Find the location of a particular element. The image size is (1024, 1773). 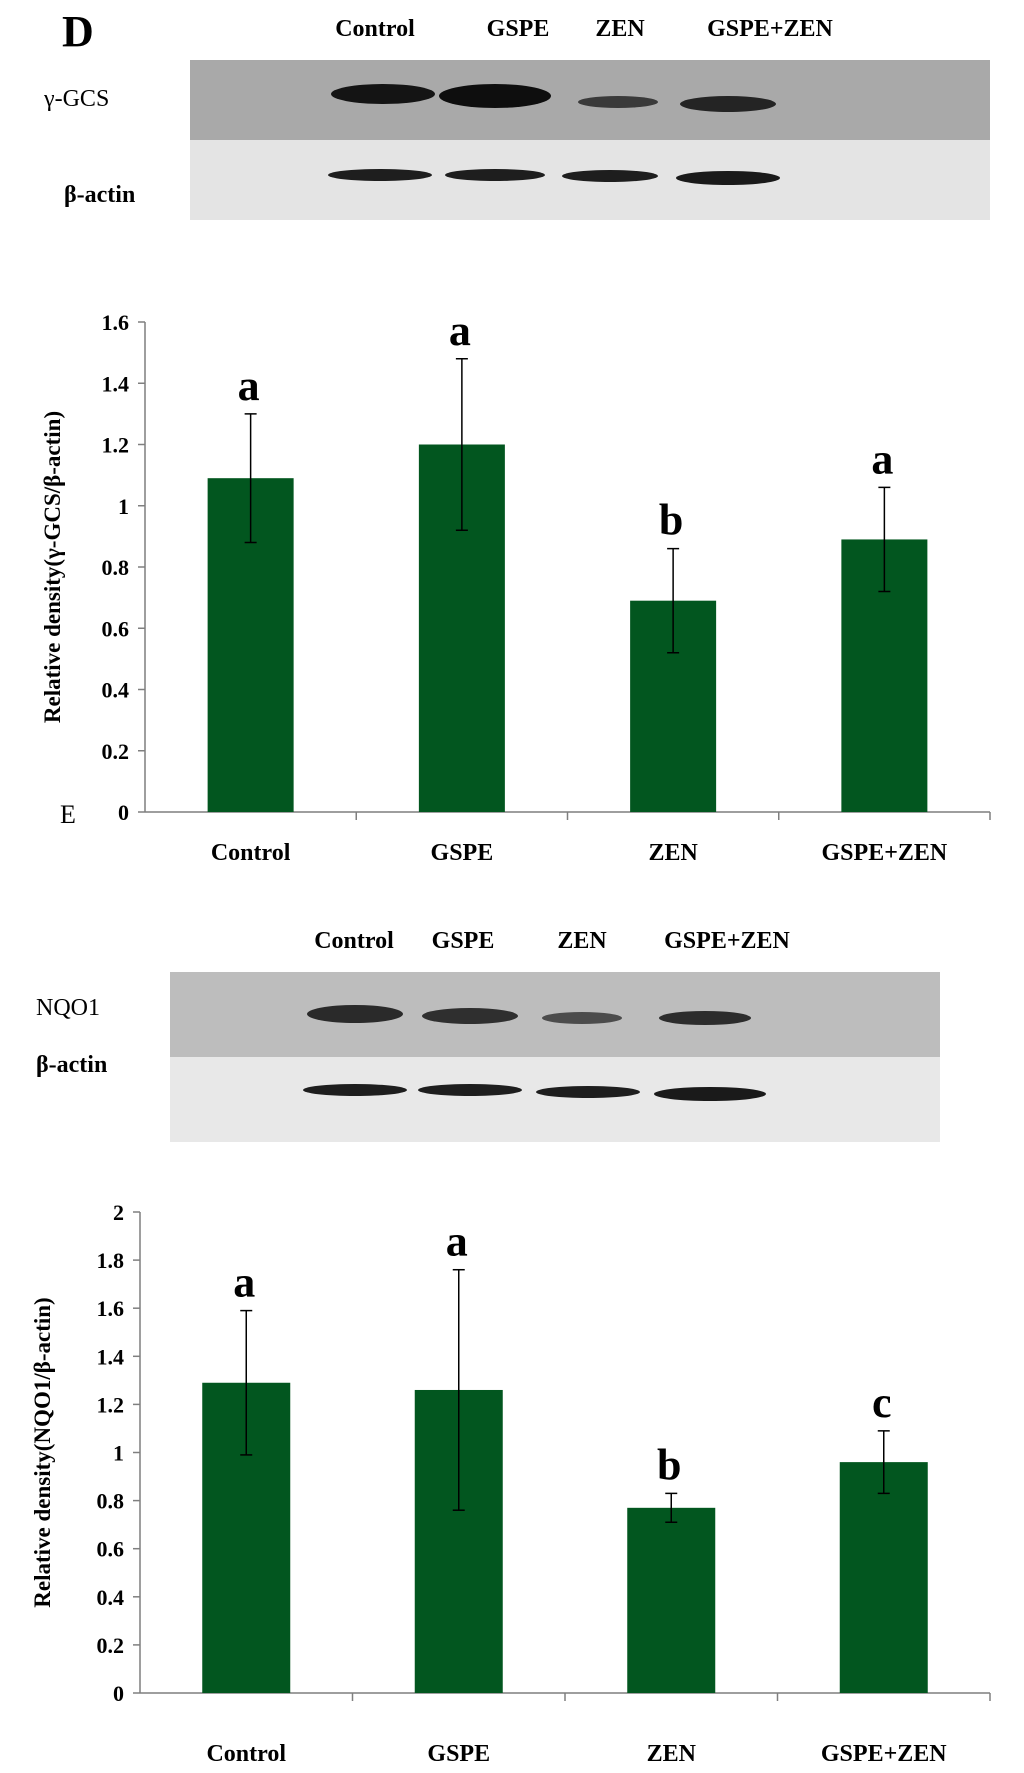

blot-d-lane-label: GSPE+ZEN is located at coordinates (770, 29).